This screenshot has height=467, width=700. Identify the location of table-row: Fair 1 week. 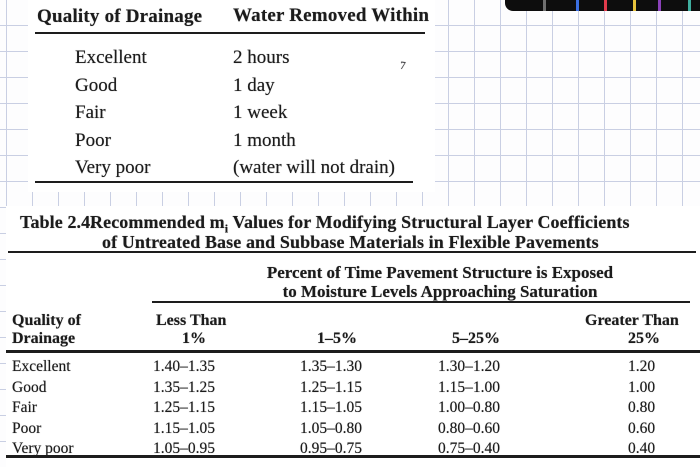
(231, 113).